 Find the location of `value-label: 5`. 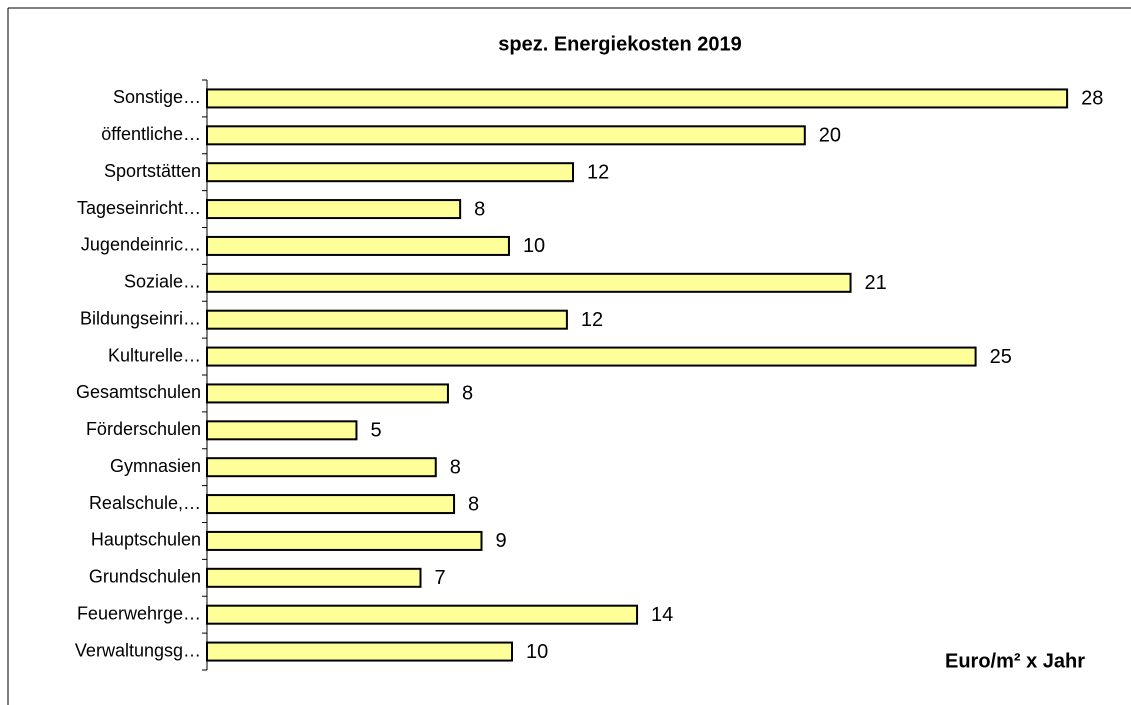

value-label: 5 is located at coordinates (375, 431).